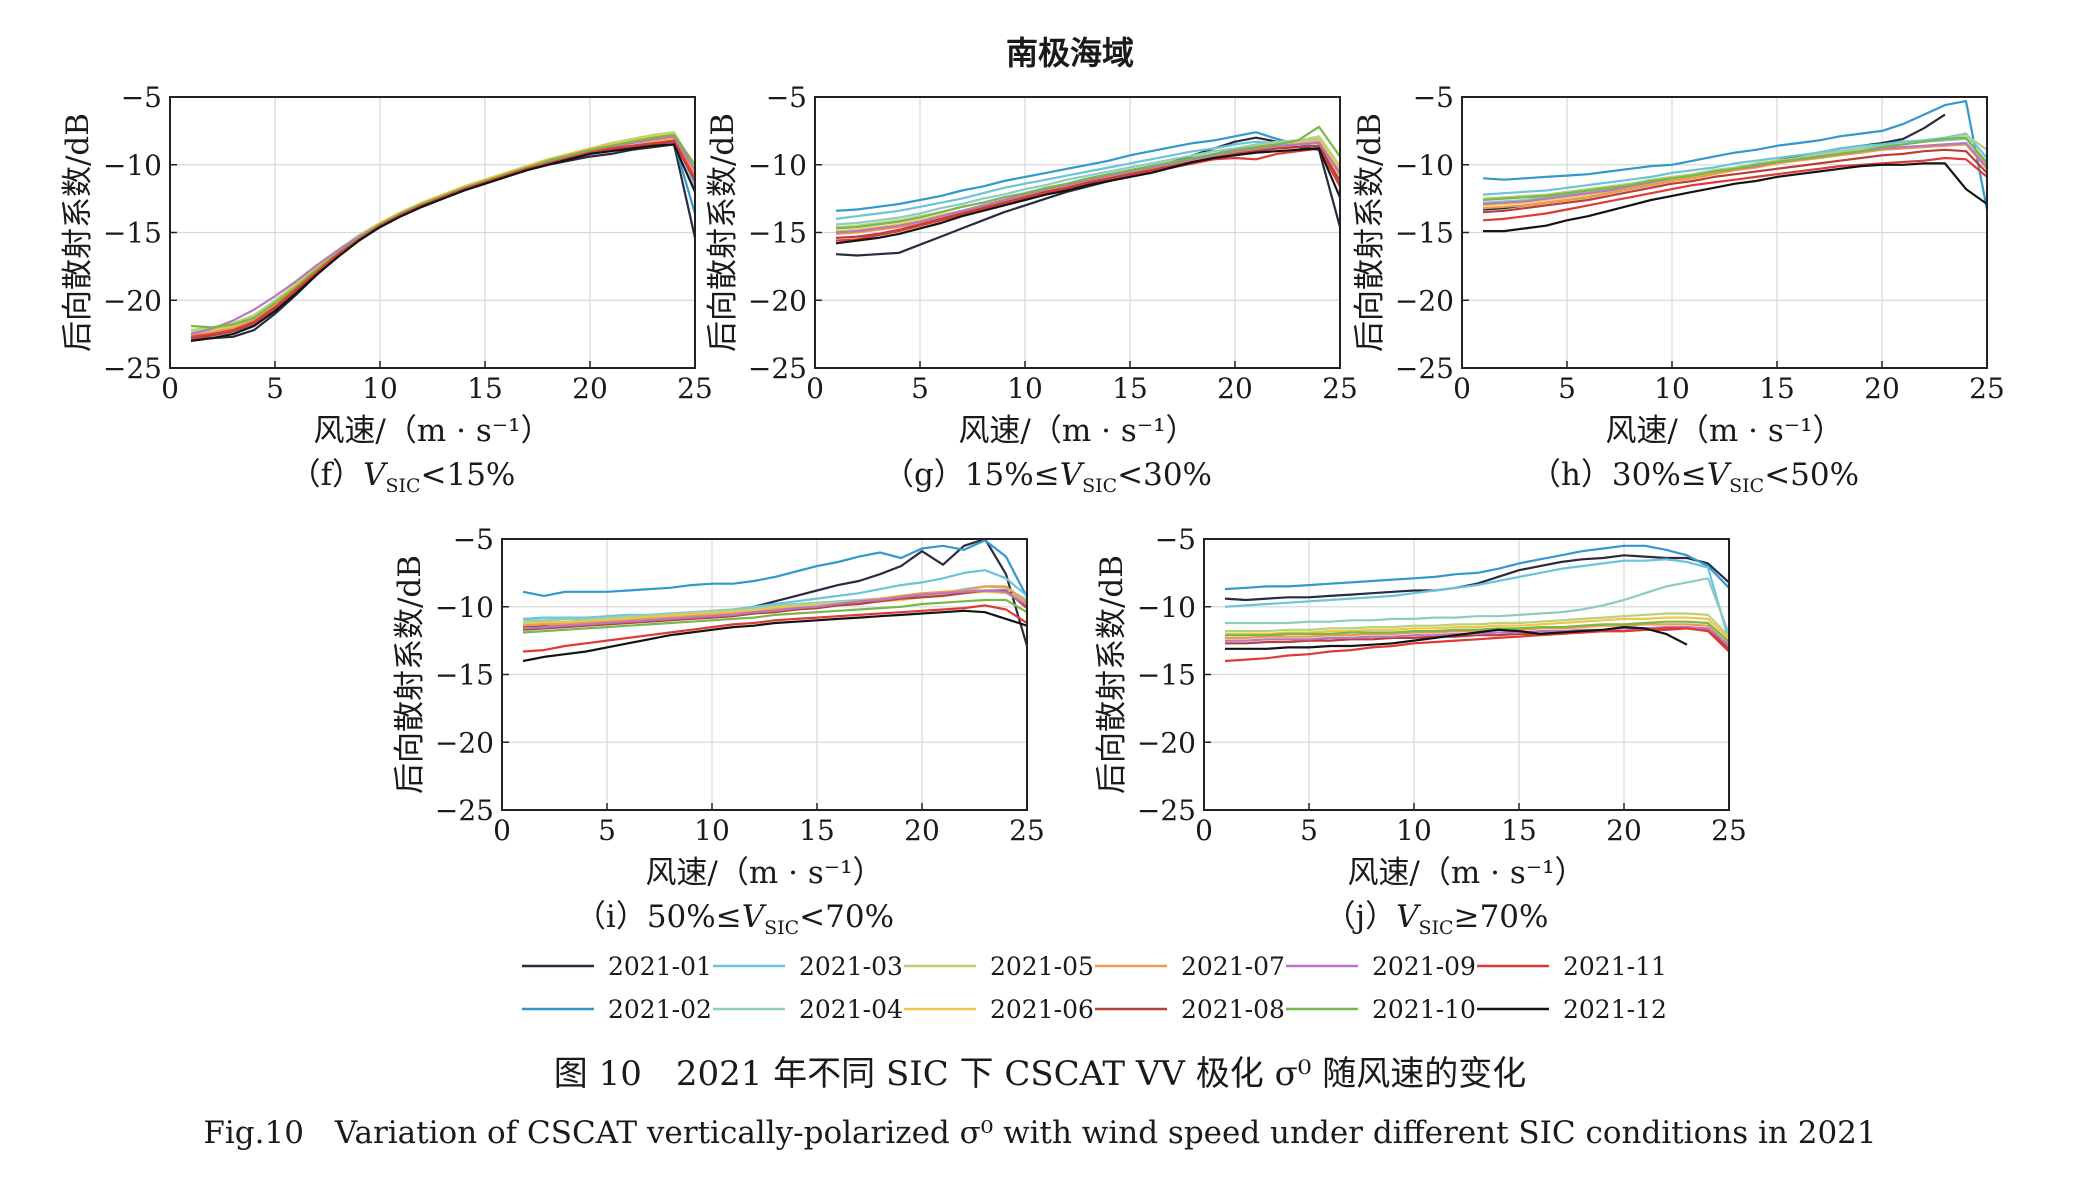 Image resolution: width=2077 pixels, height=1177 pixels. I want to click on panel-subtitle: （j）VSIC≥70%, so click(1437, 919).